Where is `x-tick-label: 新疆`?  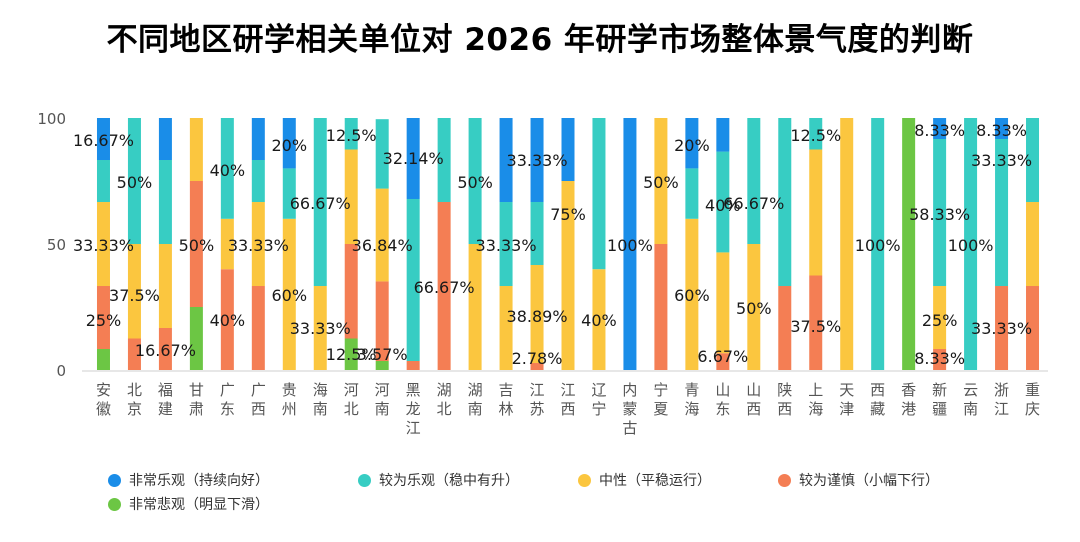
x-tick-label: 新疆 is located at coordinates (939, 399).